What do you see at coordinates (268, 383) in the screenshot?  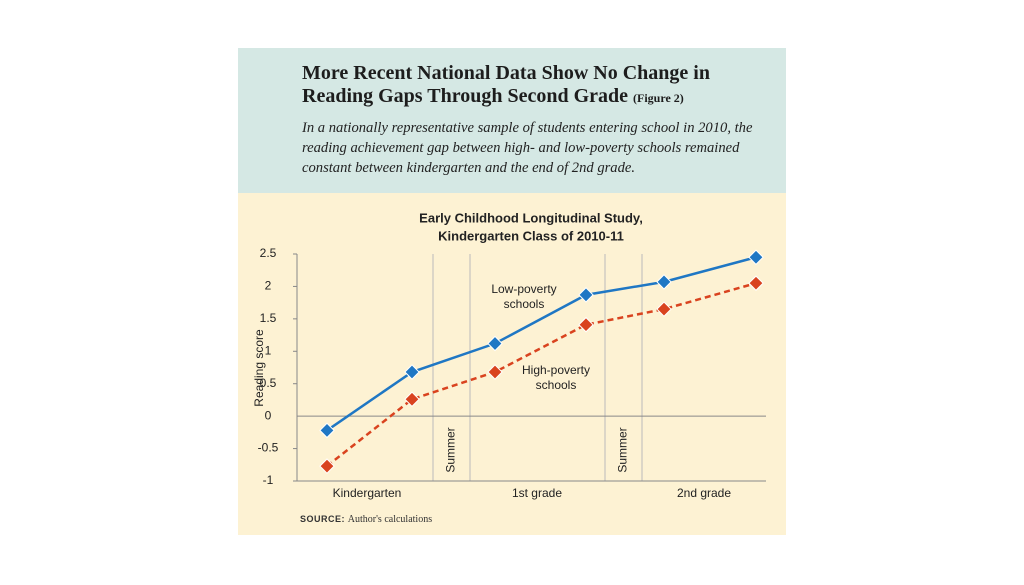 I see `y-tick-label: 0.5` at bounding box center [268, 383].